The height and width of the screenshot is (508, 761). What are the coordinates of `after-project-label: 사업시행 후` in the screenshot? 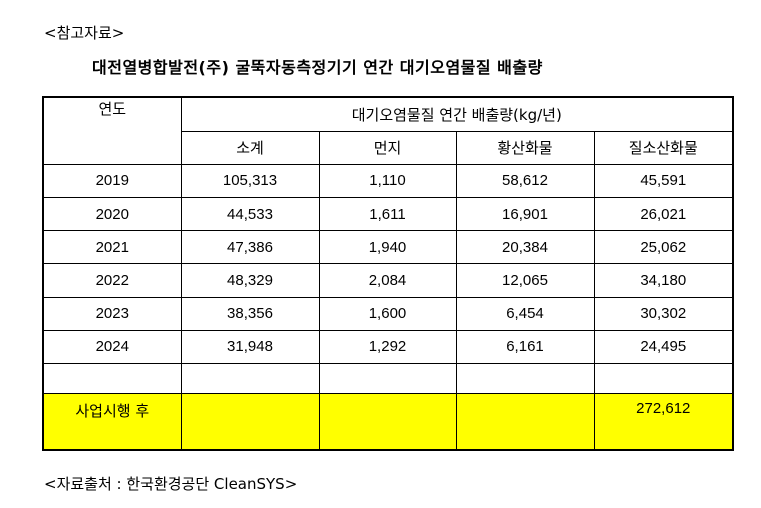 It's located at (112, 422).